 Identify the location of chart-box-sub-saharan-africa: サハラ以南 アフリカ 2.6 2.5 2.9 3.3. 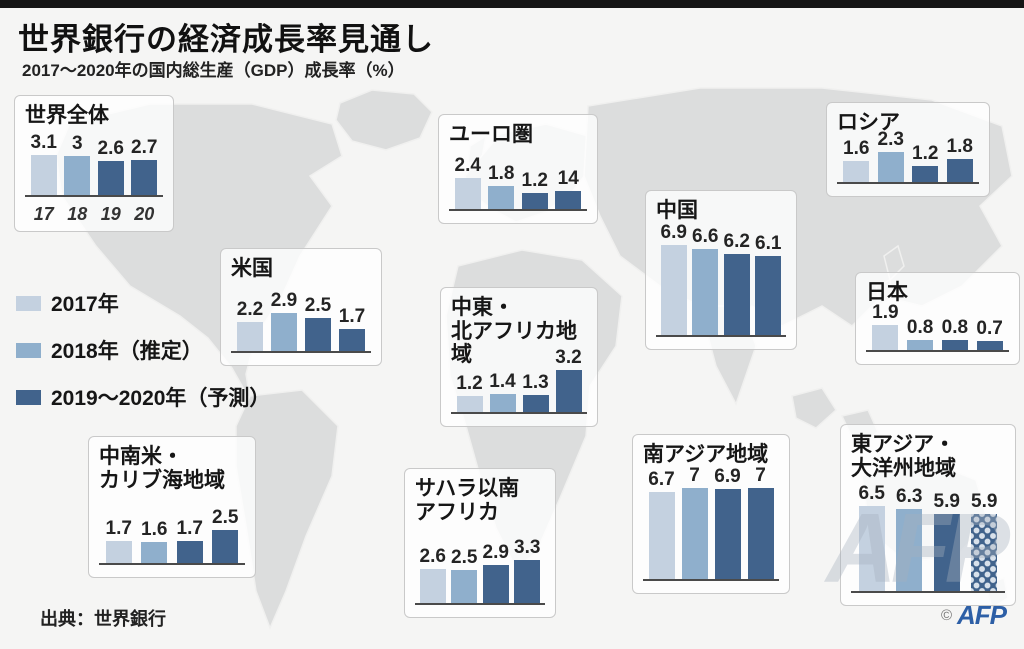
(480, 543).